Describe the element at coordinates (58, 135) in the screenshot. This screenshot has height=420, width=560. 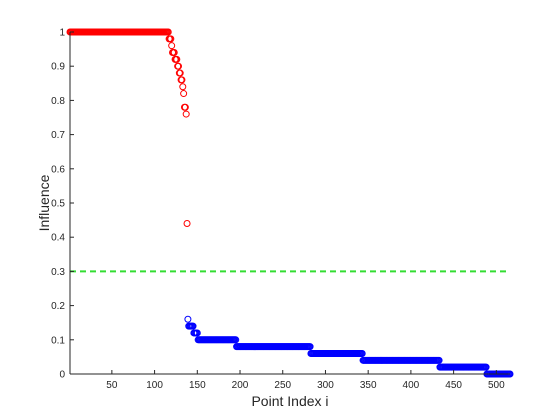
I see `y-tick-label: 0.7` at that location.